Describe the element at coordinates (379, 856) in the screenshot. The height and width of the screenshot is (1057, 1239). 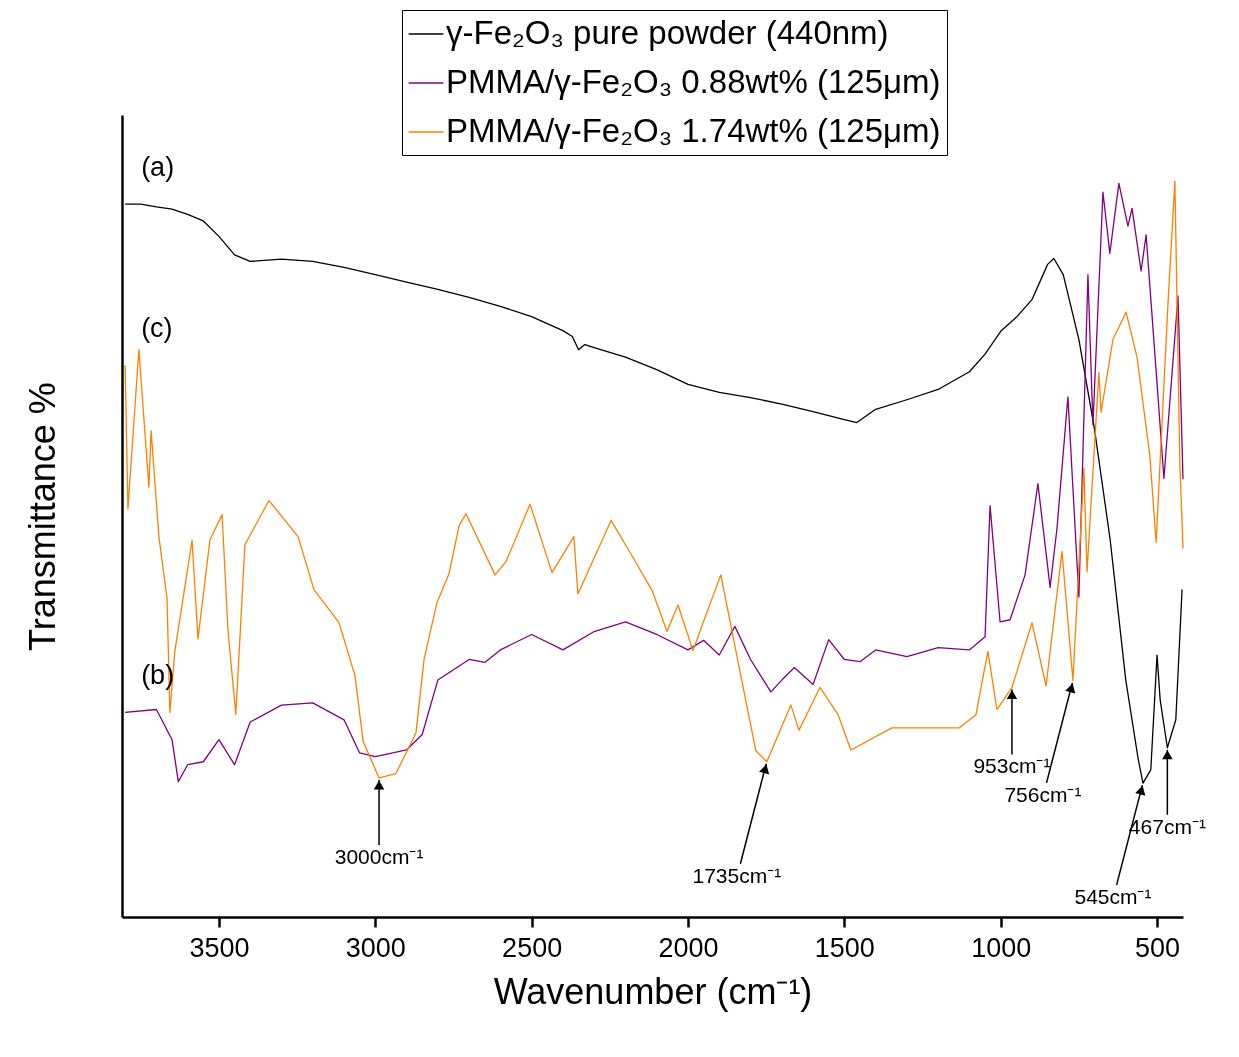
I see `annotation: 3000cm⁻¹` at that location.